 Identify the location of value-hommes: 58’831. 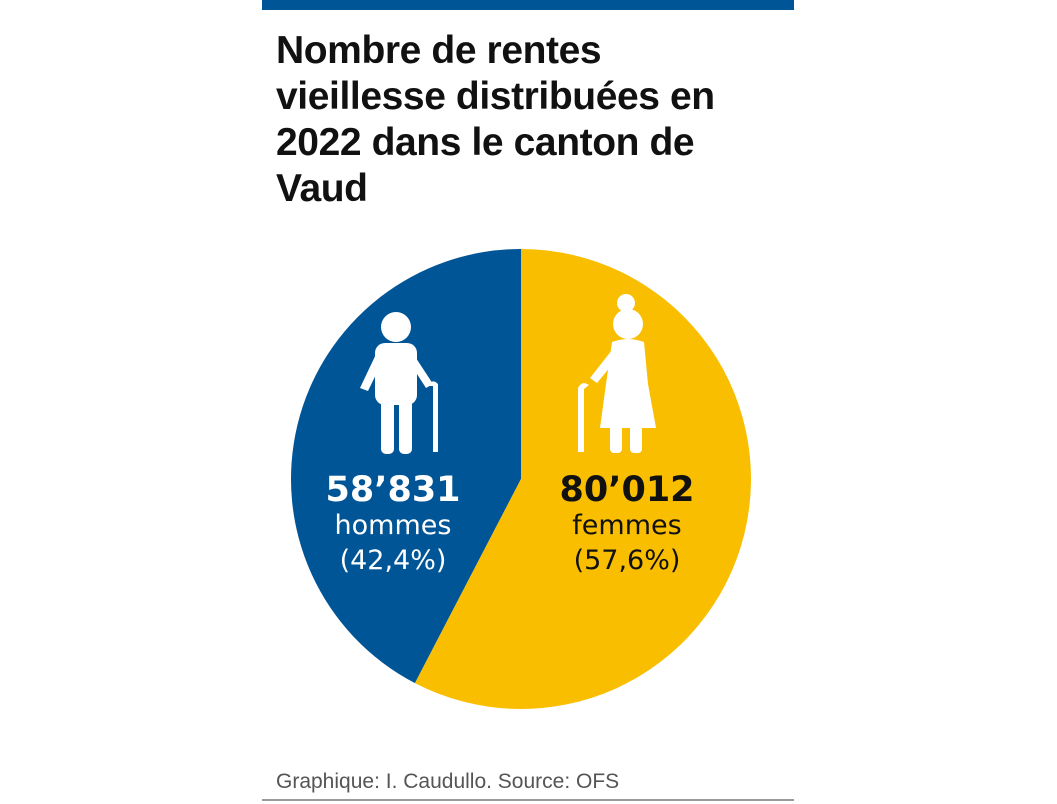
(392, 490).